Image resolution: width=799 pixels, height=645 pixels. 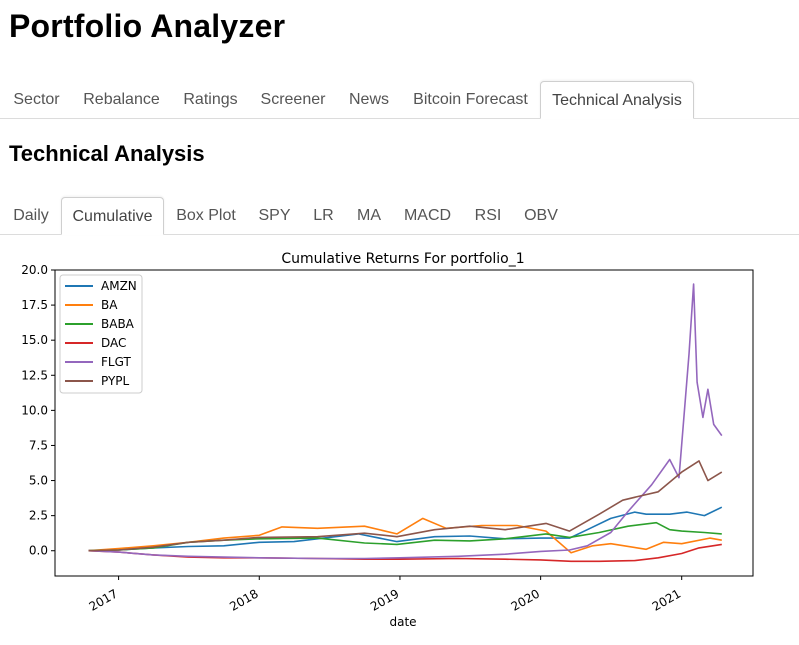 I want to click on x-tick-label: 2017, so click(x=103, y=599).